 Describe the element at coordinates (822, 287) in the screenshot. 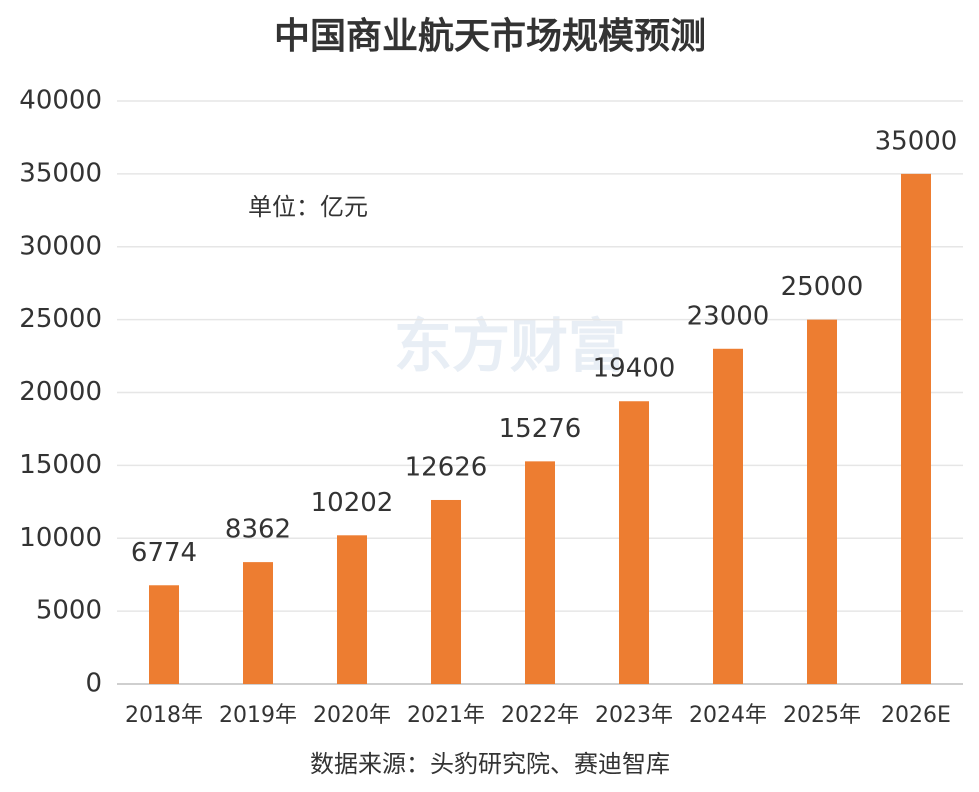

I see `data-label: 25000` at that location.